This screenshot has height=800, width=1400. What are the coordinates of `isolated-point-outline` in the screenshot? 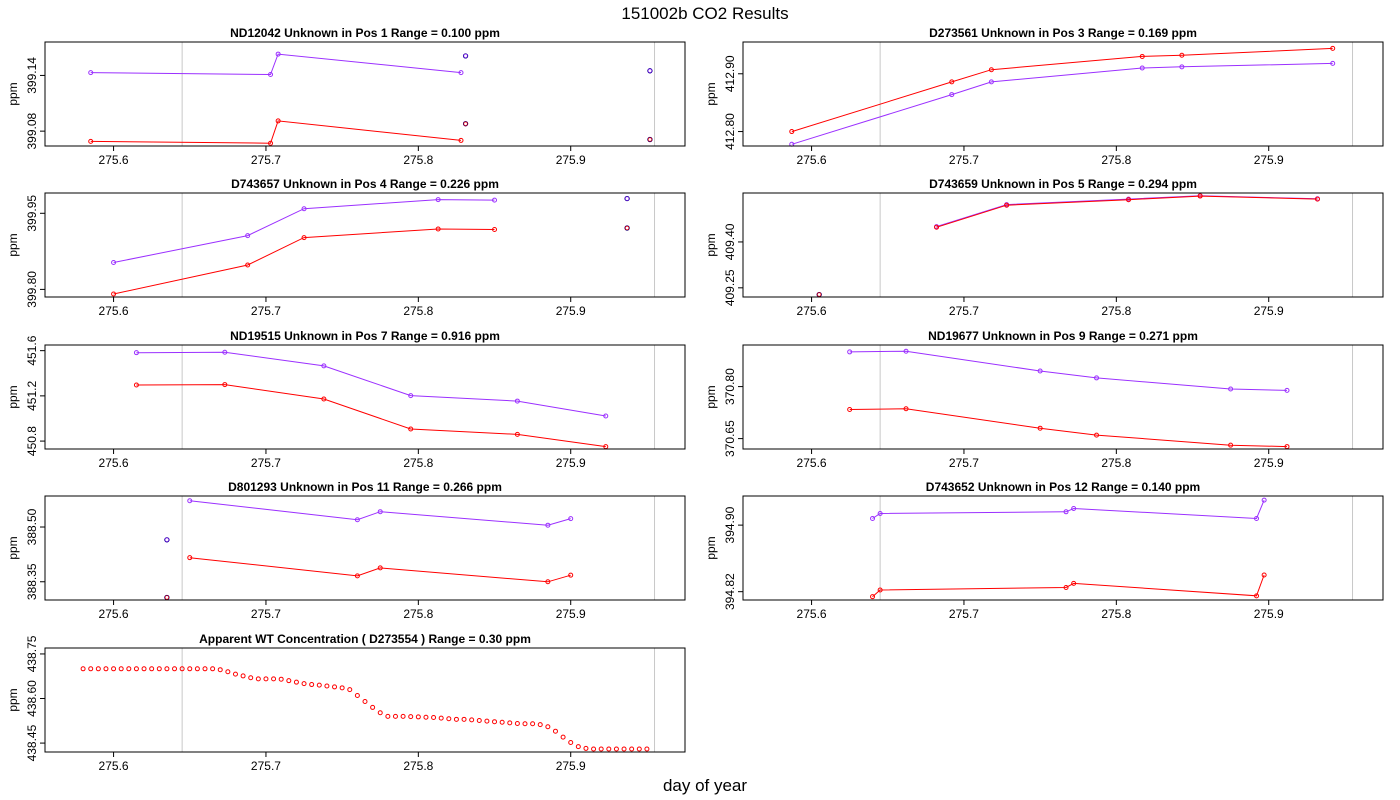 It's located at (650, 71).